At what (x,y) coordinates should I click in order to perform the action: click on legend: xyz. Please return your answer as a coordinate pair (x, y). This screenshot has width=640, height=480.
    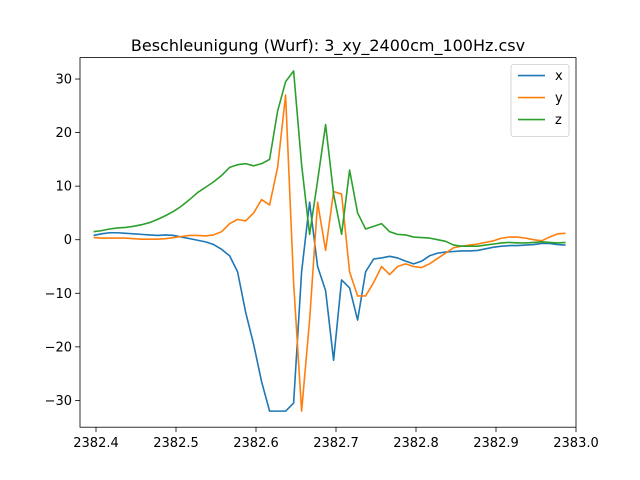
    Looking at the image, I should click on (540, 100).